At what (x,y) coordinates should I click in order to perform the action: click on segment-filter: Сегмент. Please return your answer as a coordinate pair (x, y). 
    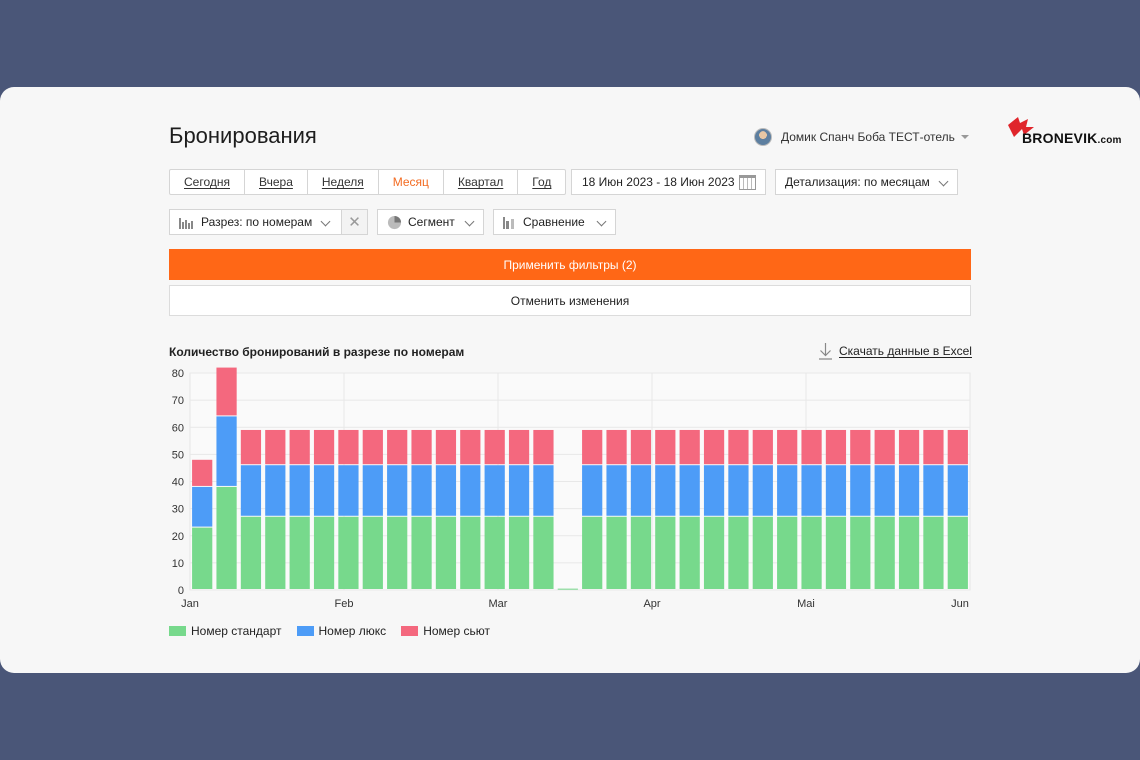
    Looking at the image, I should click on (430, 222).